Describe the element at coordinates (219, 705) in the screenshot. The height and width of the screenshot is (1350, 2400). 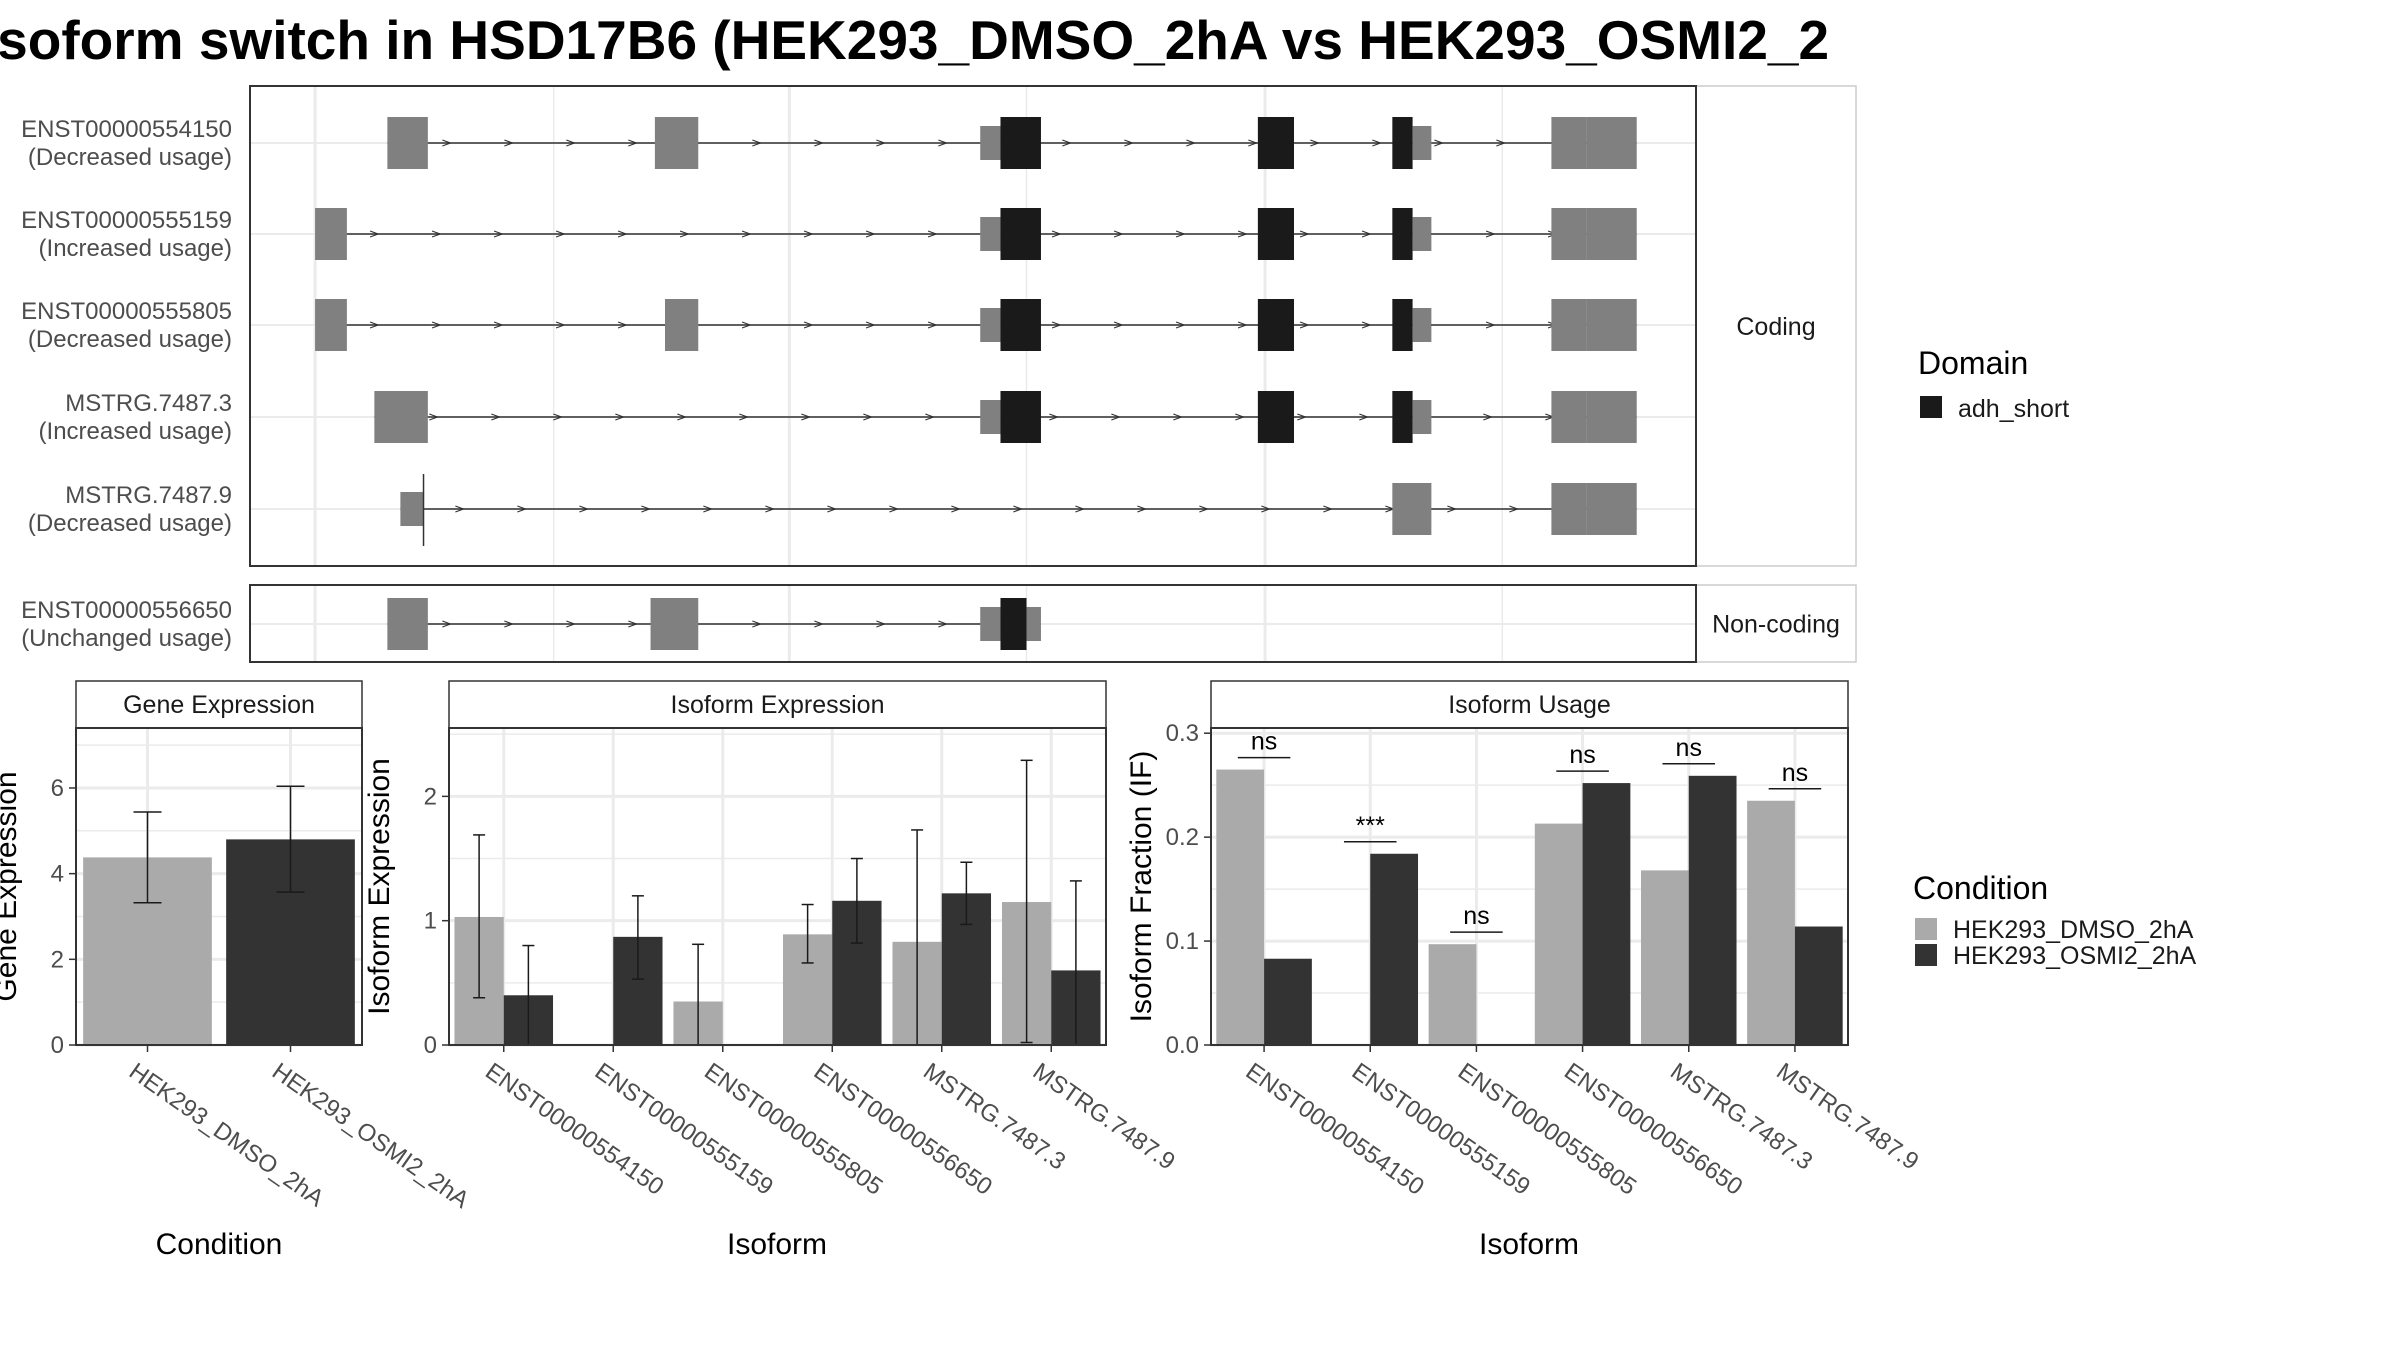
I see `chart-title: Gene Expression` at that location.